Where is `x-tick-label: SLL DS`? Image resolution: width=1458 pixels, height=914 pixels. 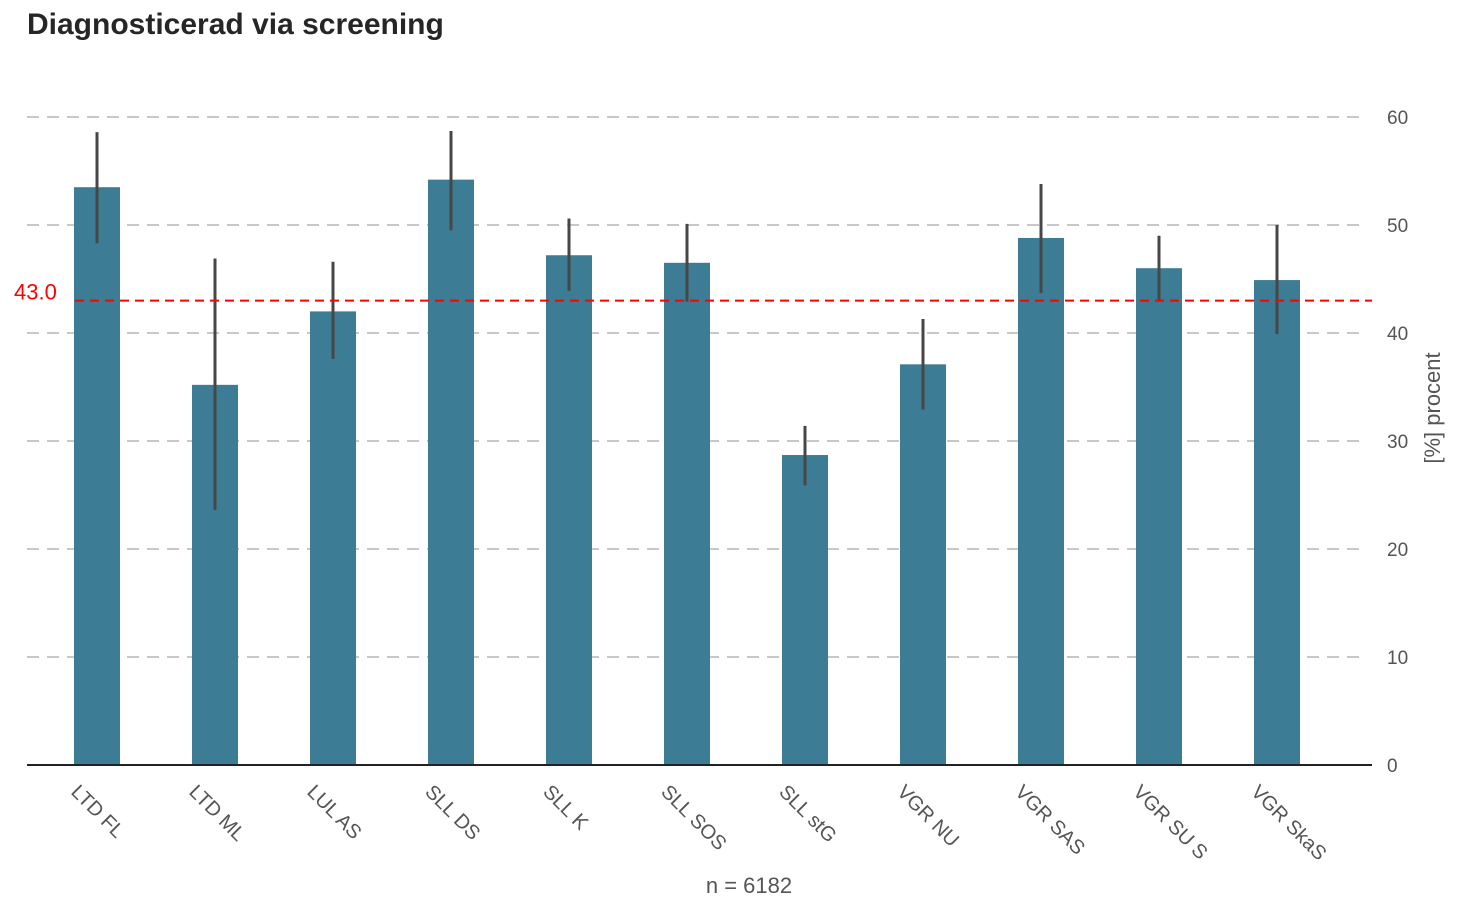 x-tick-label: SLL DS is located at coordinates (452, 813).